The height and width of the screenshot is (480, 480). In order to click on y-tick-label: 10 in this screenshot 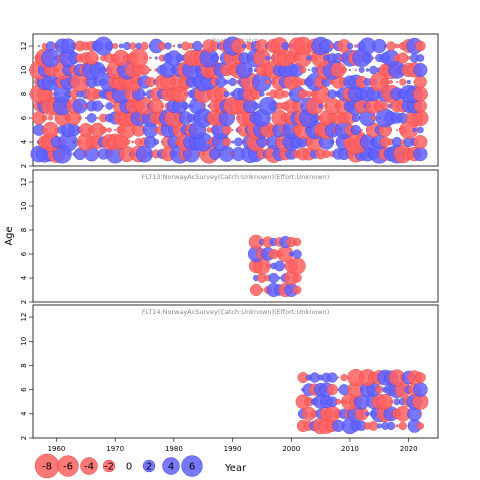, I will do `click(24, 70)`.